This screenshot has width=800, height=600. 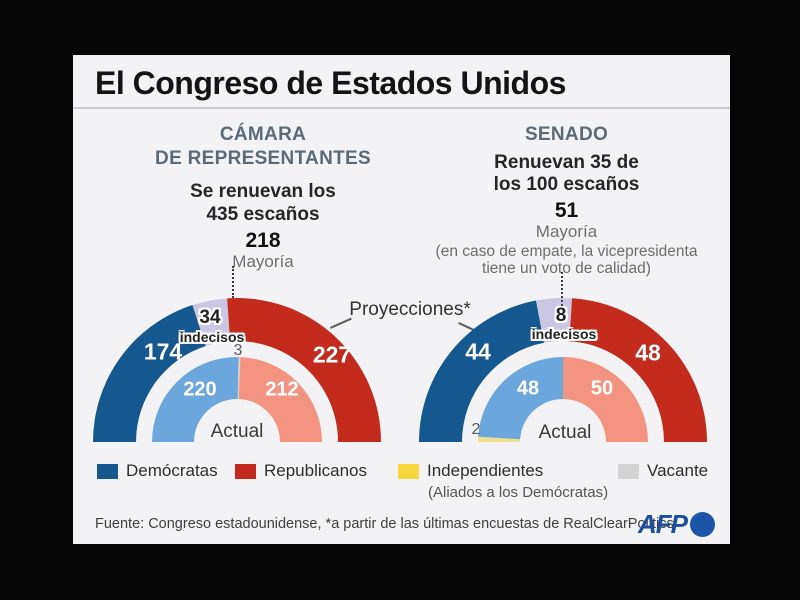 I want to click on house-proyecciones-segment-indecisos, so click(x=211, y=322).